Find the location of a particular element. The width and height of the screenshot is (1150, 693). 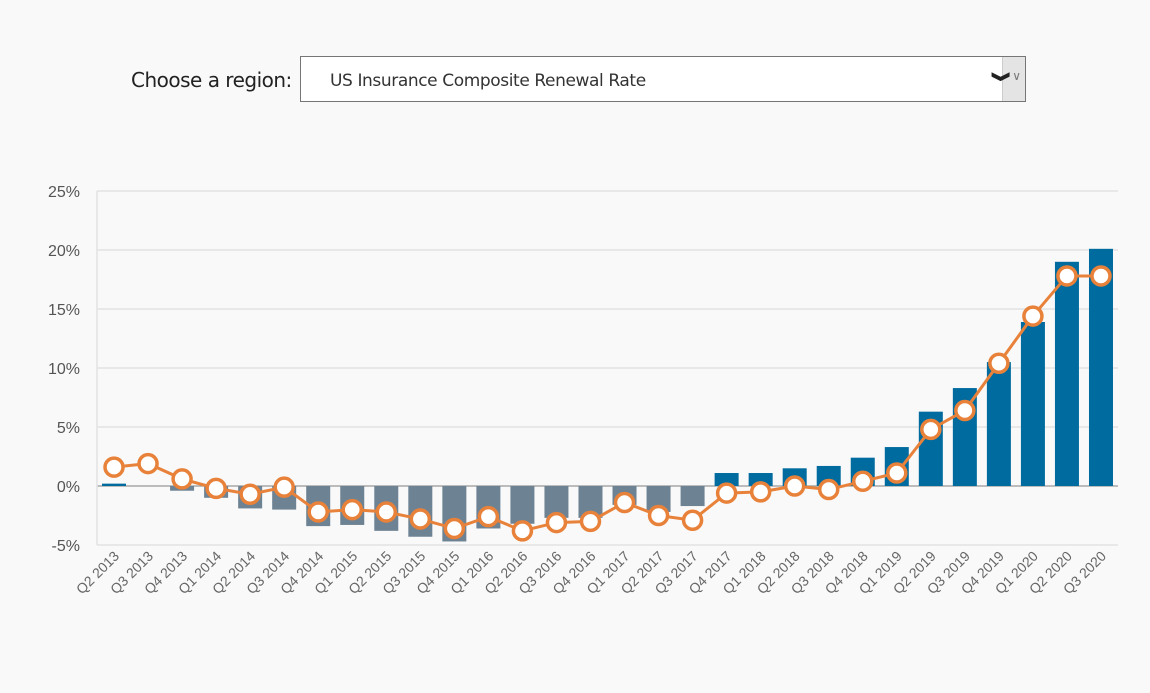

line-point-q3-2013 is located at coordinates (148, 463).